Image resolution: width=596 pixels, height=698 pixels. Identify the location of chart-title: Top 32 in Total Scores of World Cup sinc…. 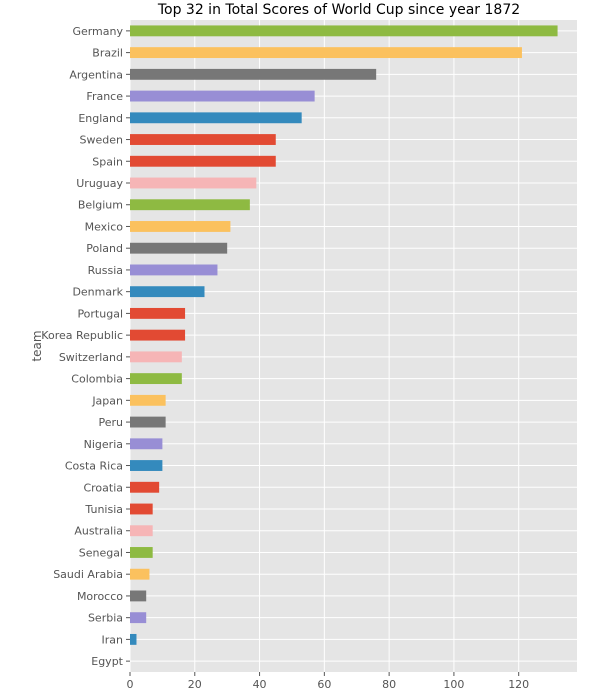
(338, 10).